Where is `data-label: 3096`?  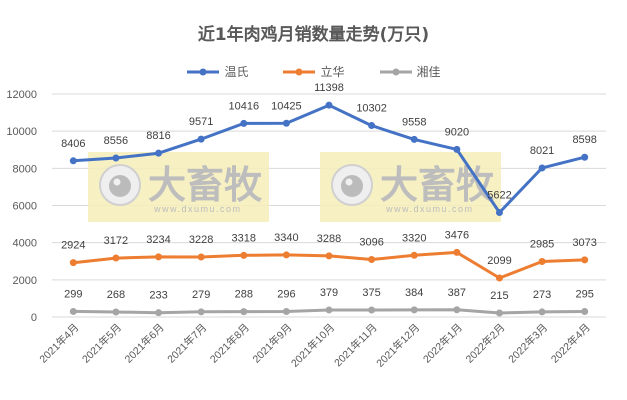 data-label: 3096 is located at coordinates (371, 242).